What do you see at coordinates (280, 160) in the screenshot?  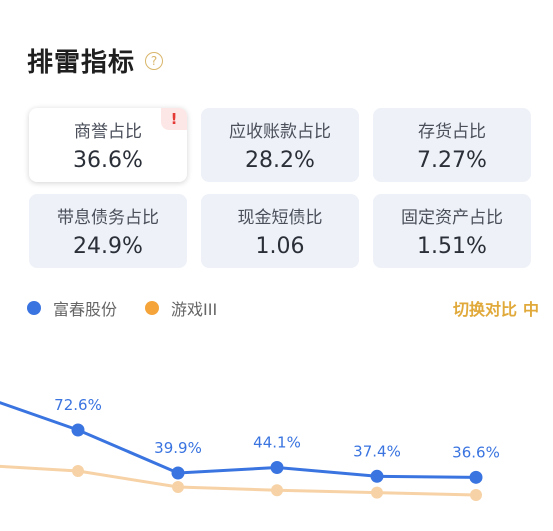 I see `metric-value: 28.2%` at bounding box center [280, 160].